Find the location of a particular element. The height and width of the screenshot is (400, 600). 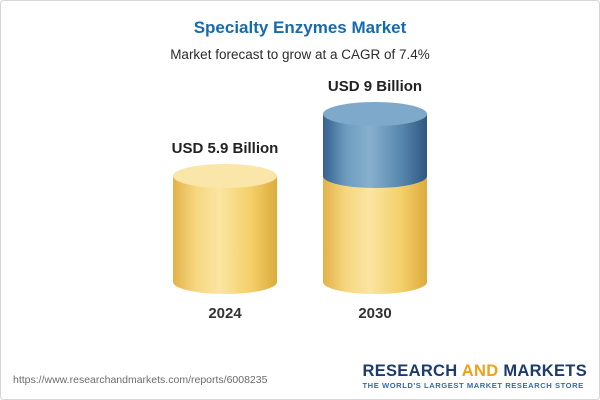

bar-2024-cylinder is located at coordinates (225, 229).